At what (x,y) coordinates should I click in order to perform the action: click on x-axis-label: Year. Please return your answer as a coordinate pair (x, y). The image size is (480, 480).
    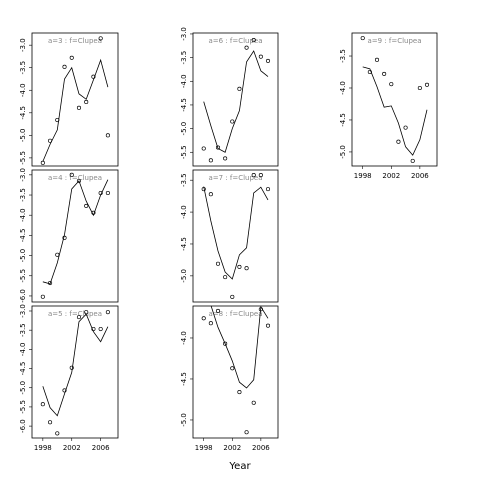
    Looking at the image, I should click on (239, 466).